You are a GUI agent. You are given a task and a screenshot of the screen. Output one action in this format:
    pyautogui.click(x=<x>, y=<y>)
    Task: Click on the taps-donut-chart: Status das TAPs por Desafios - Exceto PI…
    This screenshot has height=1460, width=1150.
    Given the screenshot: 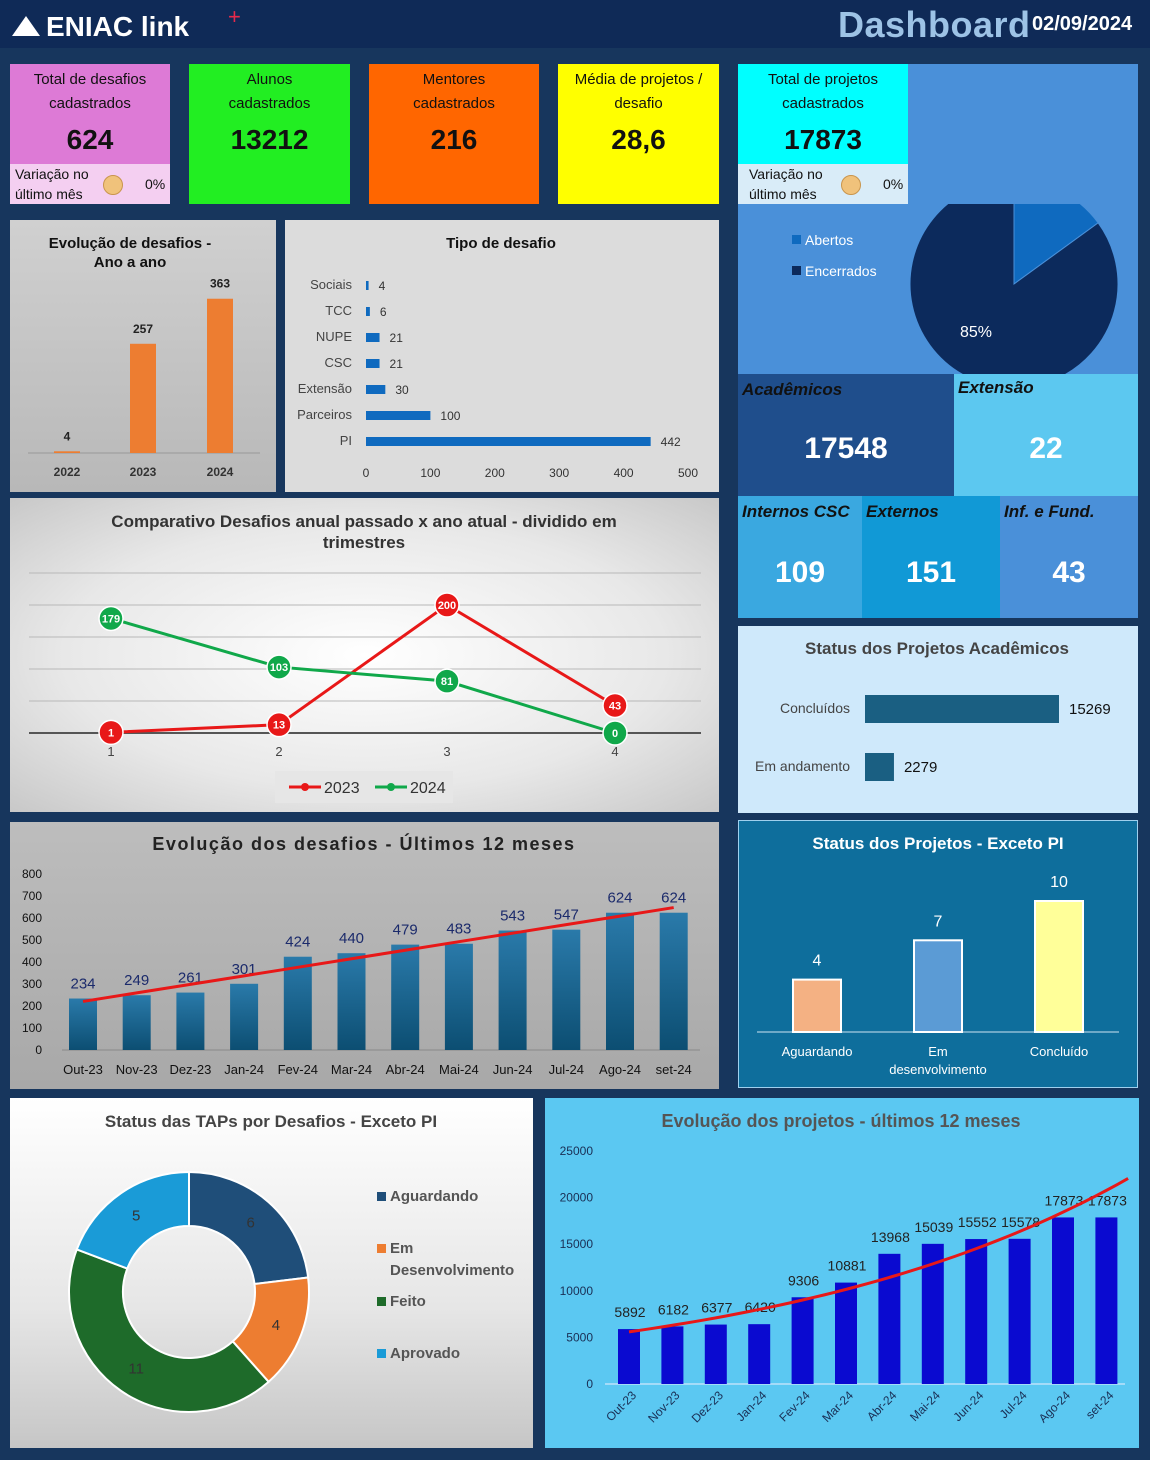 What is the action you would take?
    pyautogui.click(x=291, y=1262)
    